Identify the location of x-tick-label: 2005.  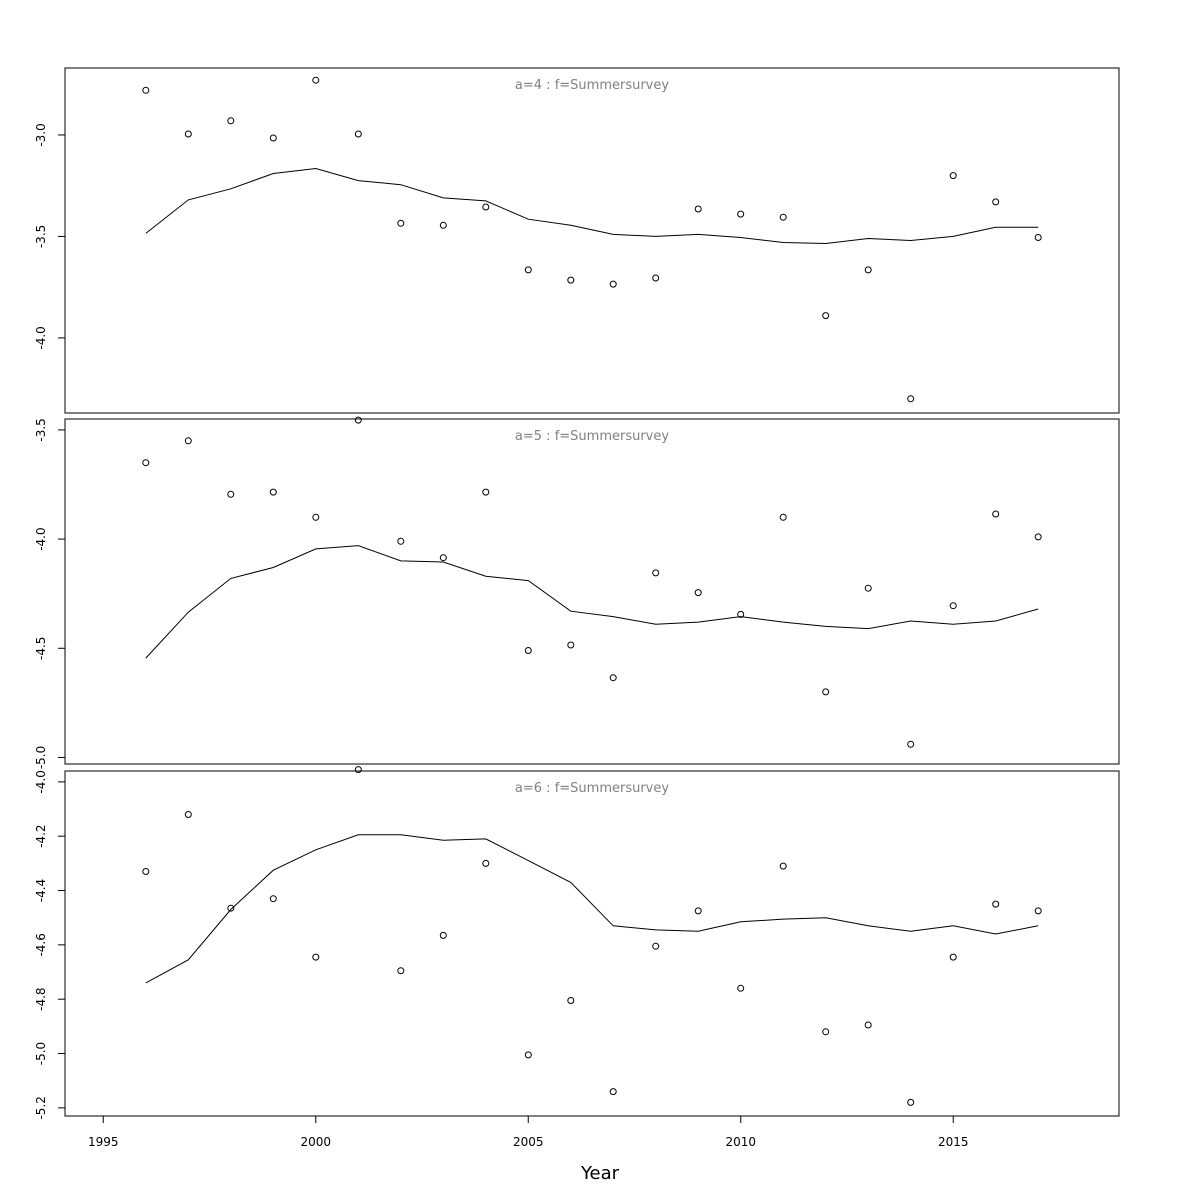
(528, 1142).